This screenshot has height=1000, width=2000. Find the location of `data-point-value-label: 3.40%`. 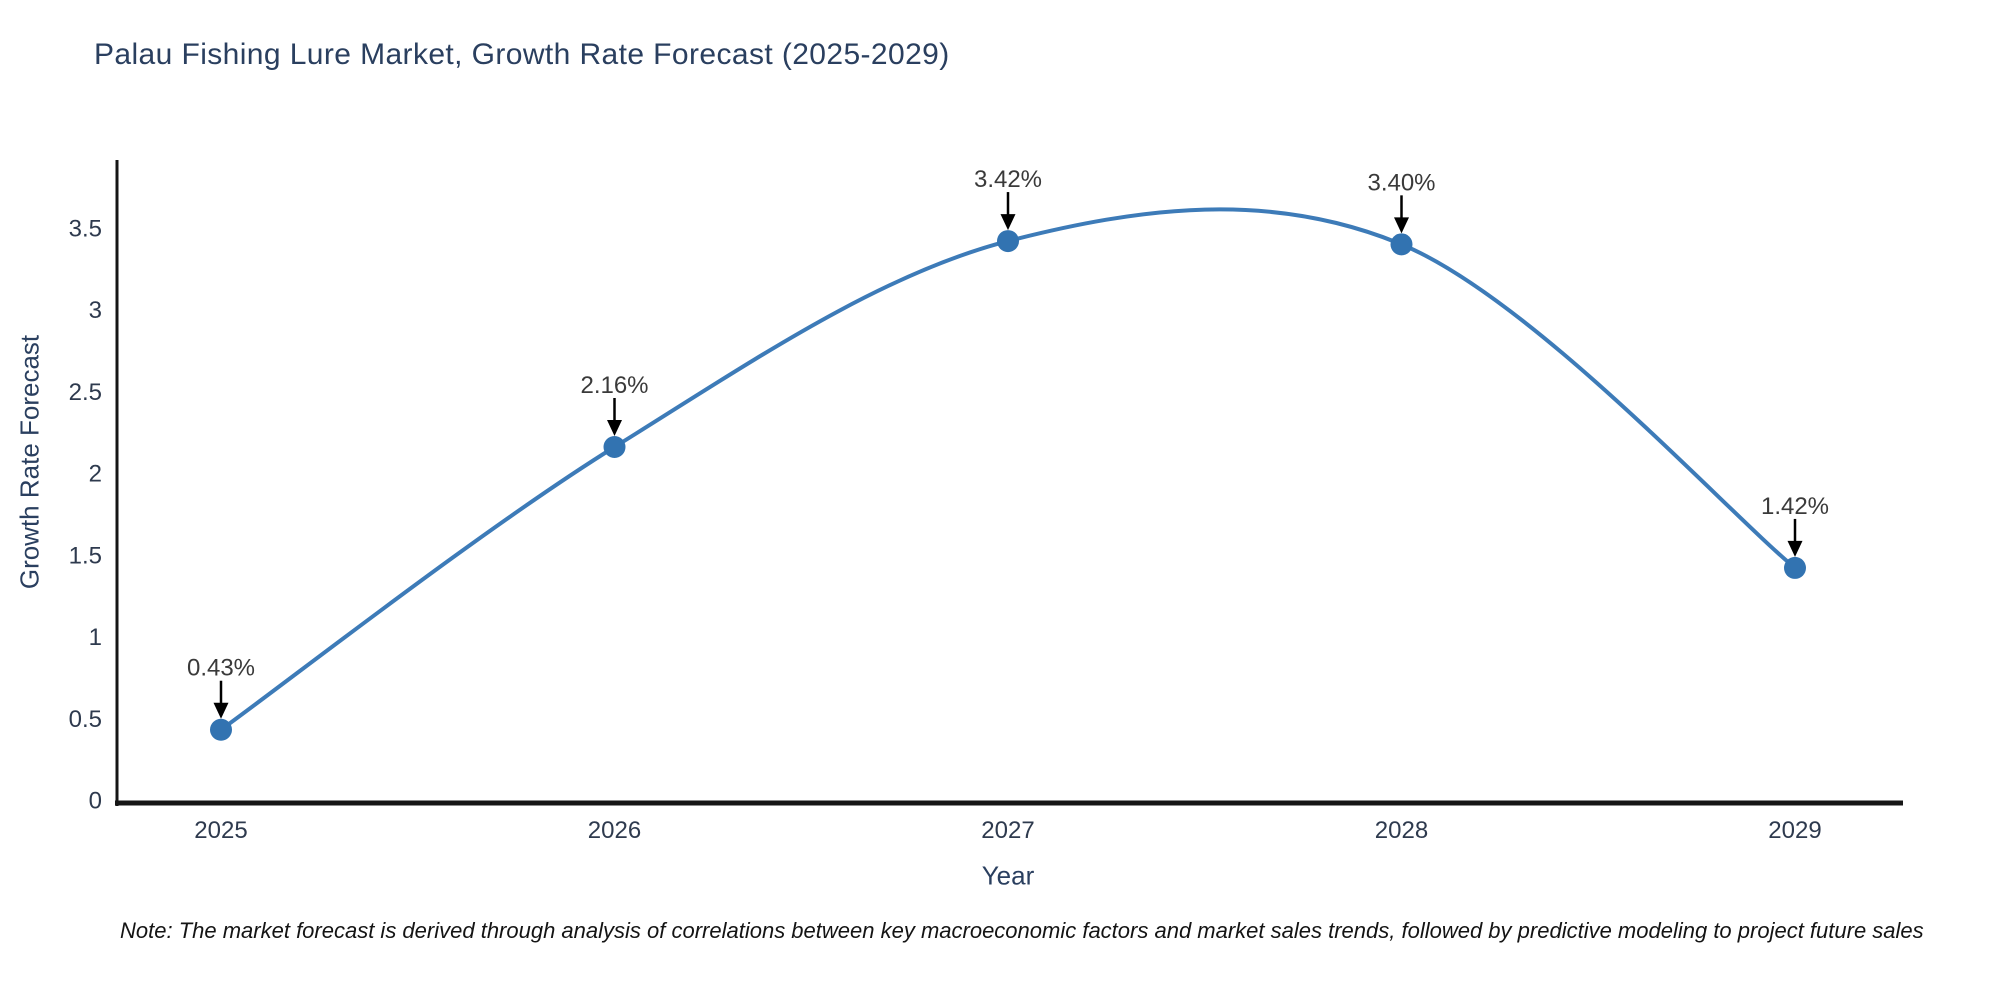

data-point-value-label: 3.40% is located at coordinates (1401, 182).